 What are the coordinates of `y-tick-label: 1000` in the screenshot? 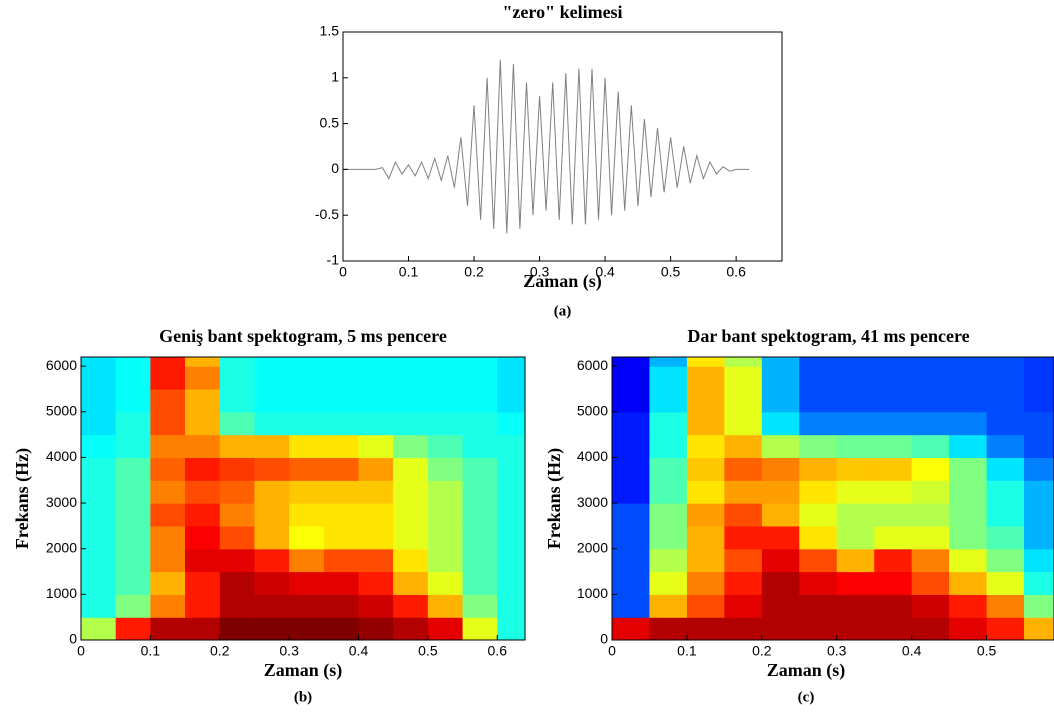 It's located at (592, 593).